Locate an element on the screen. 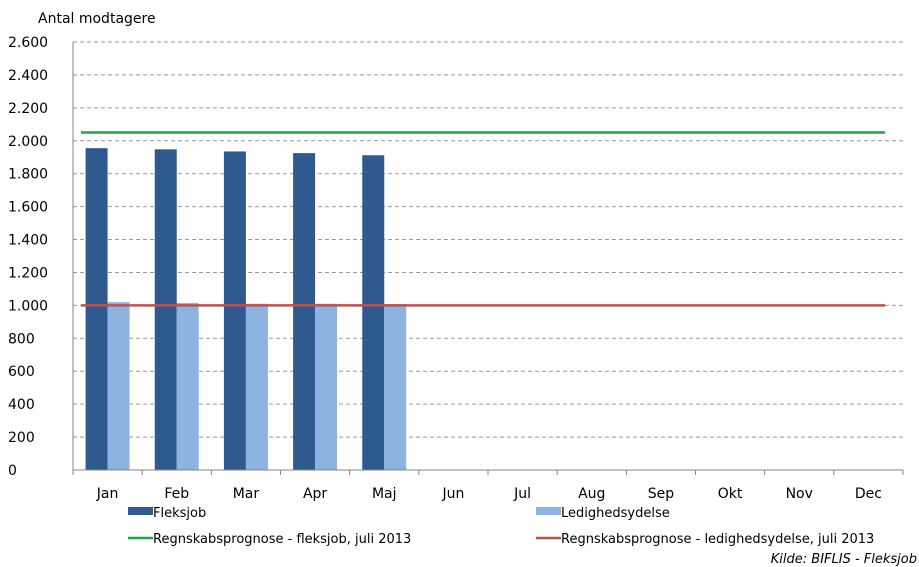 This screenshot has width=919, height=567. x-tick-label: Aug is located at coordinates (591, 494).